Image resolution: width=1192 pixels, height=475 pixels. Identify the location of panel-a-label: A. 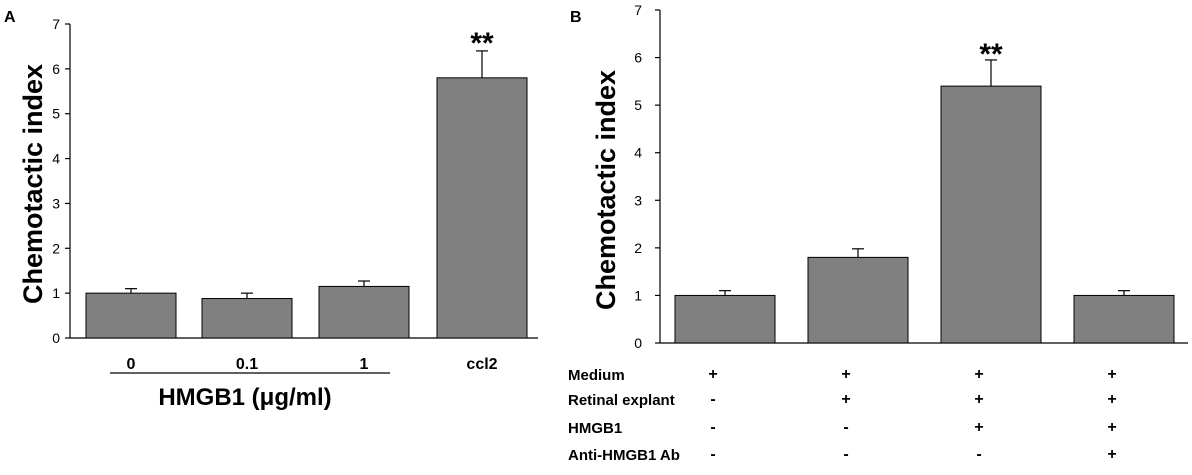
(10, 17).